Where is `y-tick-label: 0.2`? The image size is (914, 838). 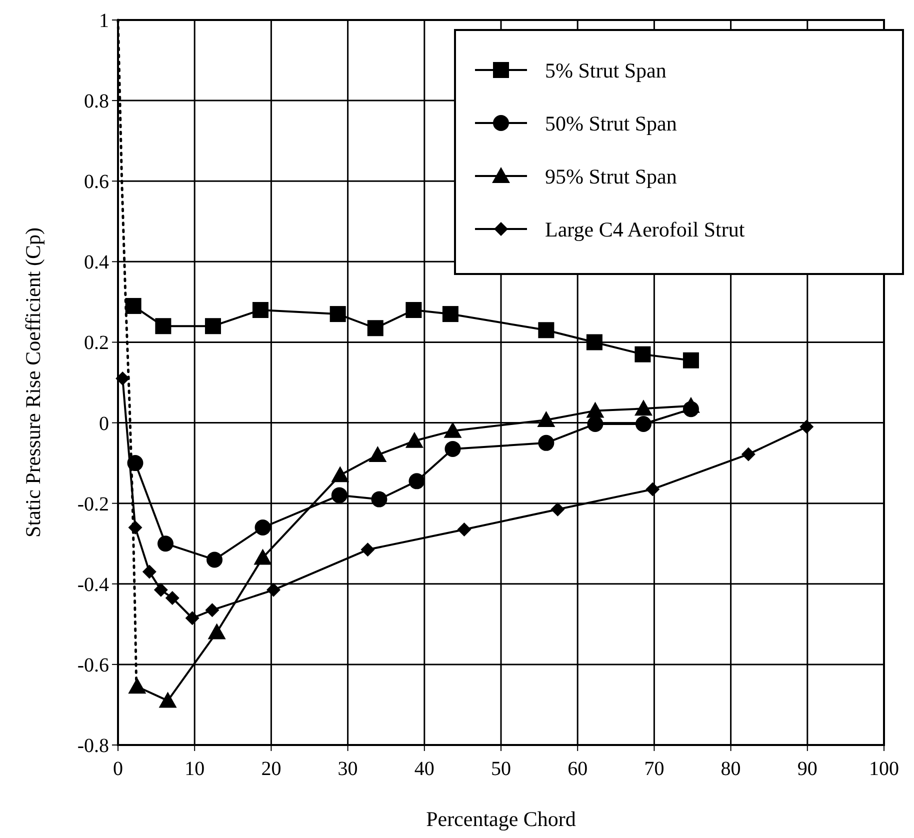 y-tick-label: 0.2 is located at coordinates (96, 343).